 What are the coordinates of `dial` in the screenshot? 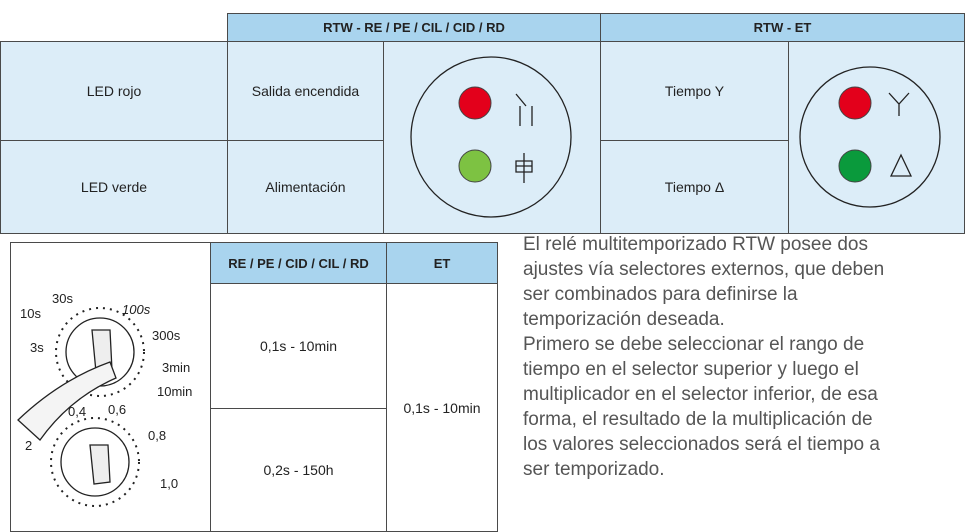 It's located at (95, 462).